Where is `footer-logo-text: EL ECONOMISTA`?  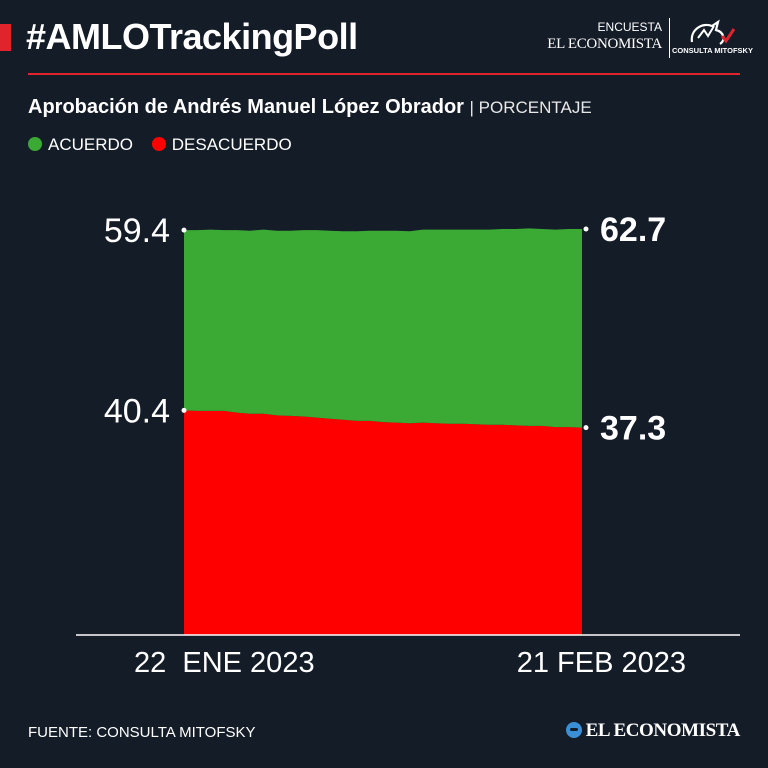 footer-logo-text: EL ECONOMISTA is located at coordinates (663, 730).